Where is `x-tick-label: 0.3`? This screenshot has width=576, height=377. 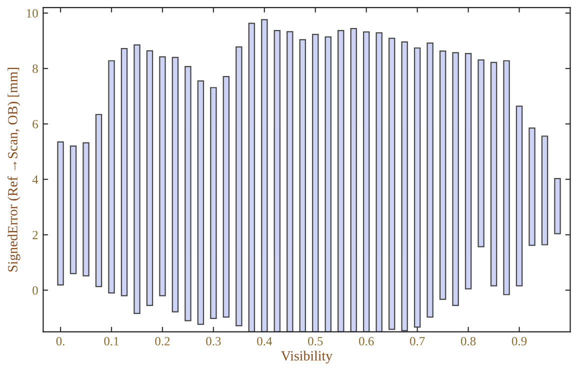 x-tick-label: 0.3 is located at coordinates (213, 341).